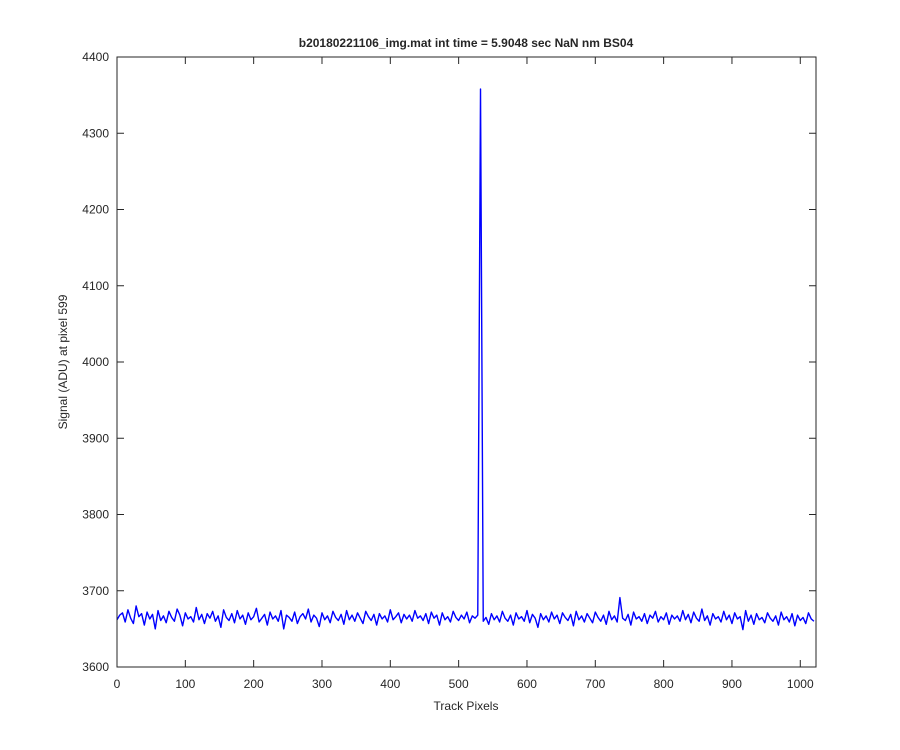 The width and height of the screenshot is (900, 750). Describe the element at coordinates (117, 684) in the screenshot. I see `x-tick-label: 0` at that location.